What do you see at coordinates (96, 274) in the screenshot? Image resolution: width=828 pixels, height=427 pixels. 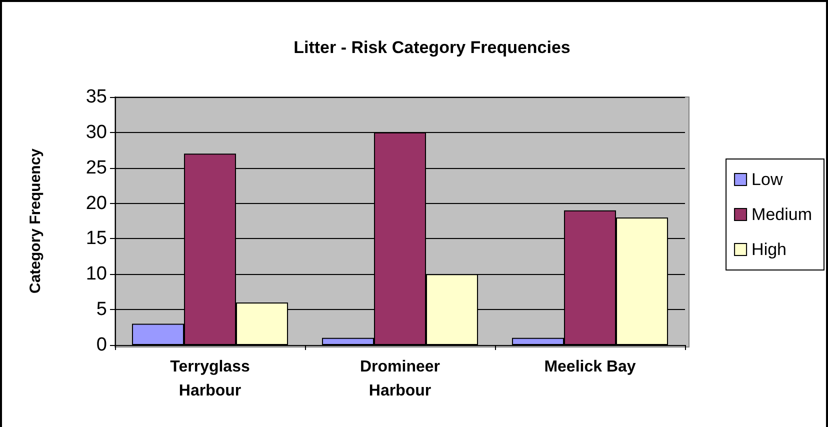 I see `y-tick-label: 10` at bounding box center [96, 274].